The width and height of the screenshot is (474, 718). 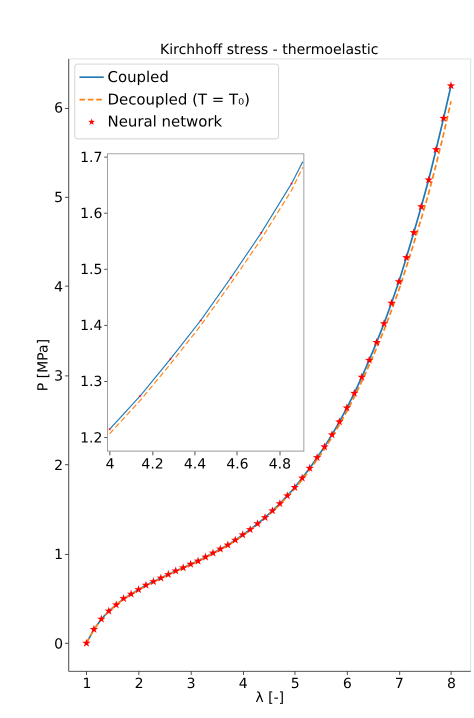 What do you see at coordinates (91, 158) in the screenshot?
I see `y-tick-label: 1.7` at bounding box center [91, 158].